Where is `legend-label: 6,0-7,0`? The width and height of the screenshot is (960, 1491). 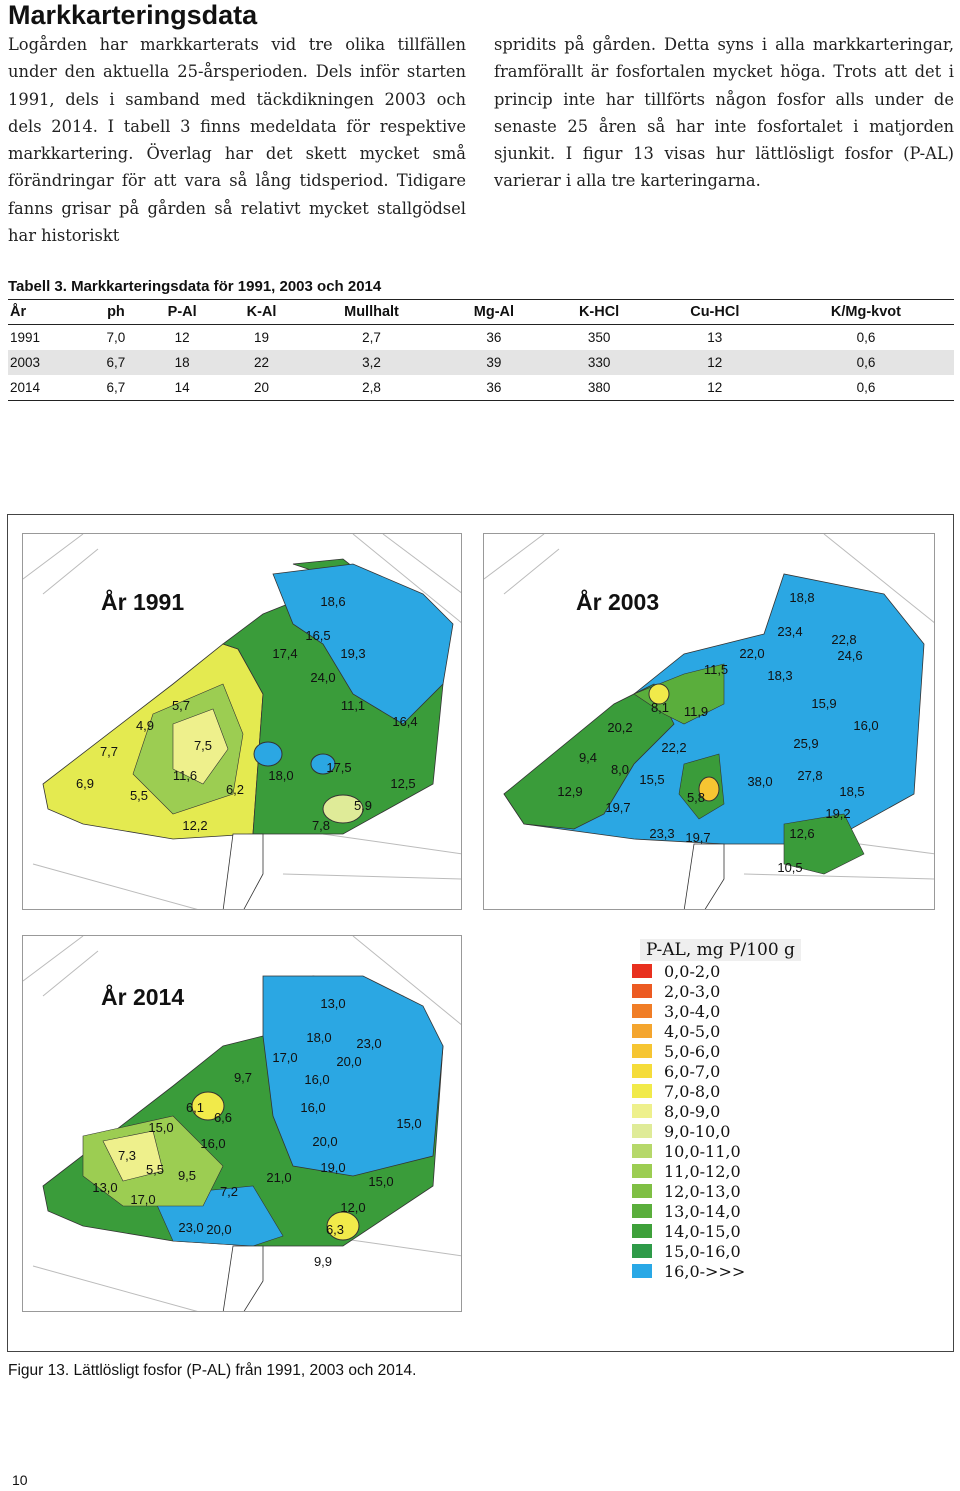 legend-label: 6,0-7,0 is located at coordinates (692, 1071).